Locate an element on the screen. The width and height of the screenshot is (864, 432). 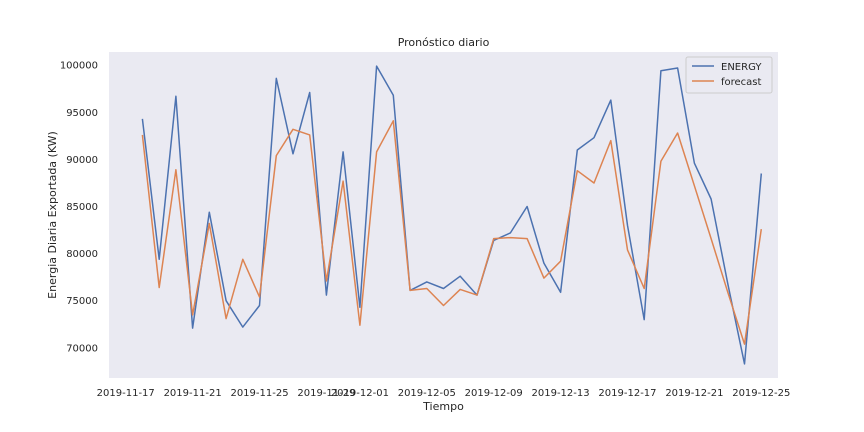
y-tick-label: 85000 is located at coordinates (82, 207).